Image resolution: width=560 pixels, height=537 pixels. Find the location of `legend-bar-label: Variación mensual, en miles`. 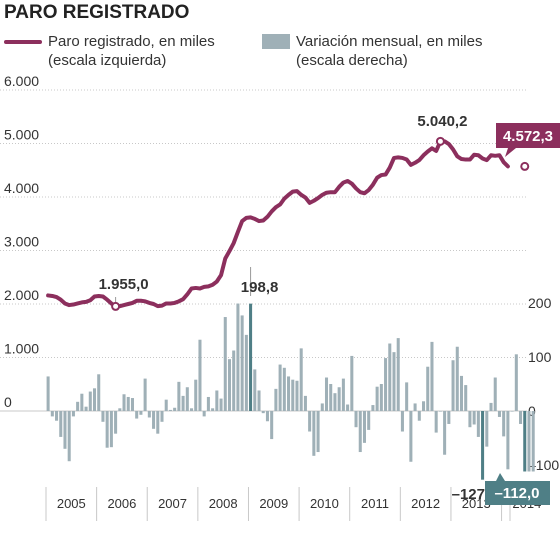

legend-bar-label: Variación mensual, en miles is located at coordinates (389, 41).